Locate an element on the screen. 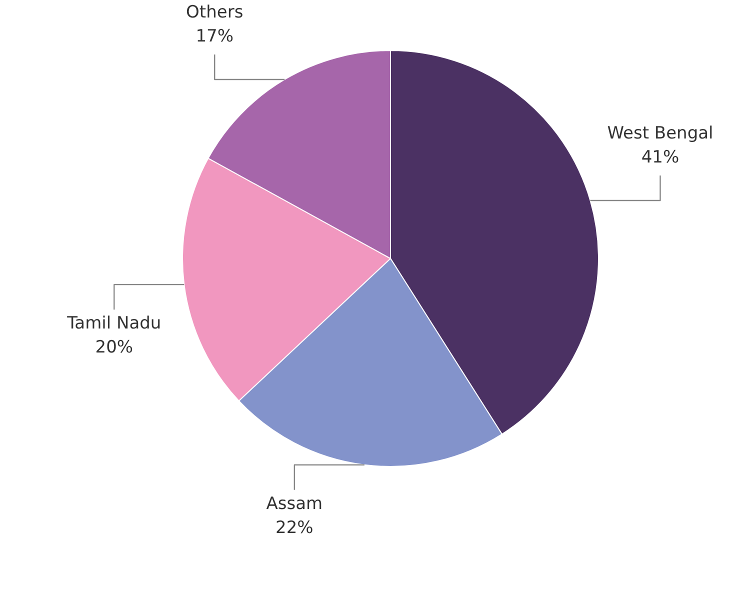  slice-label: Assam is located at coordinates (294, 504).